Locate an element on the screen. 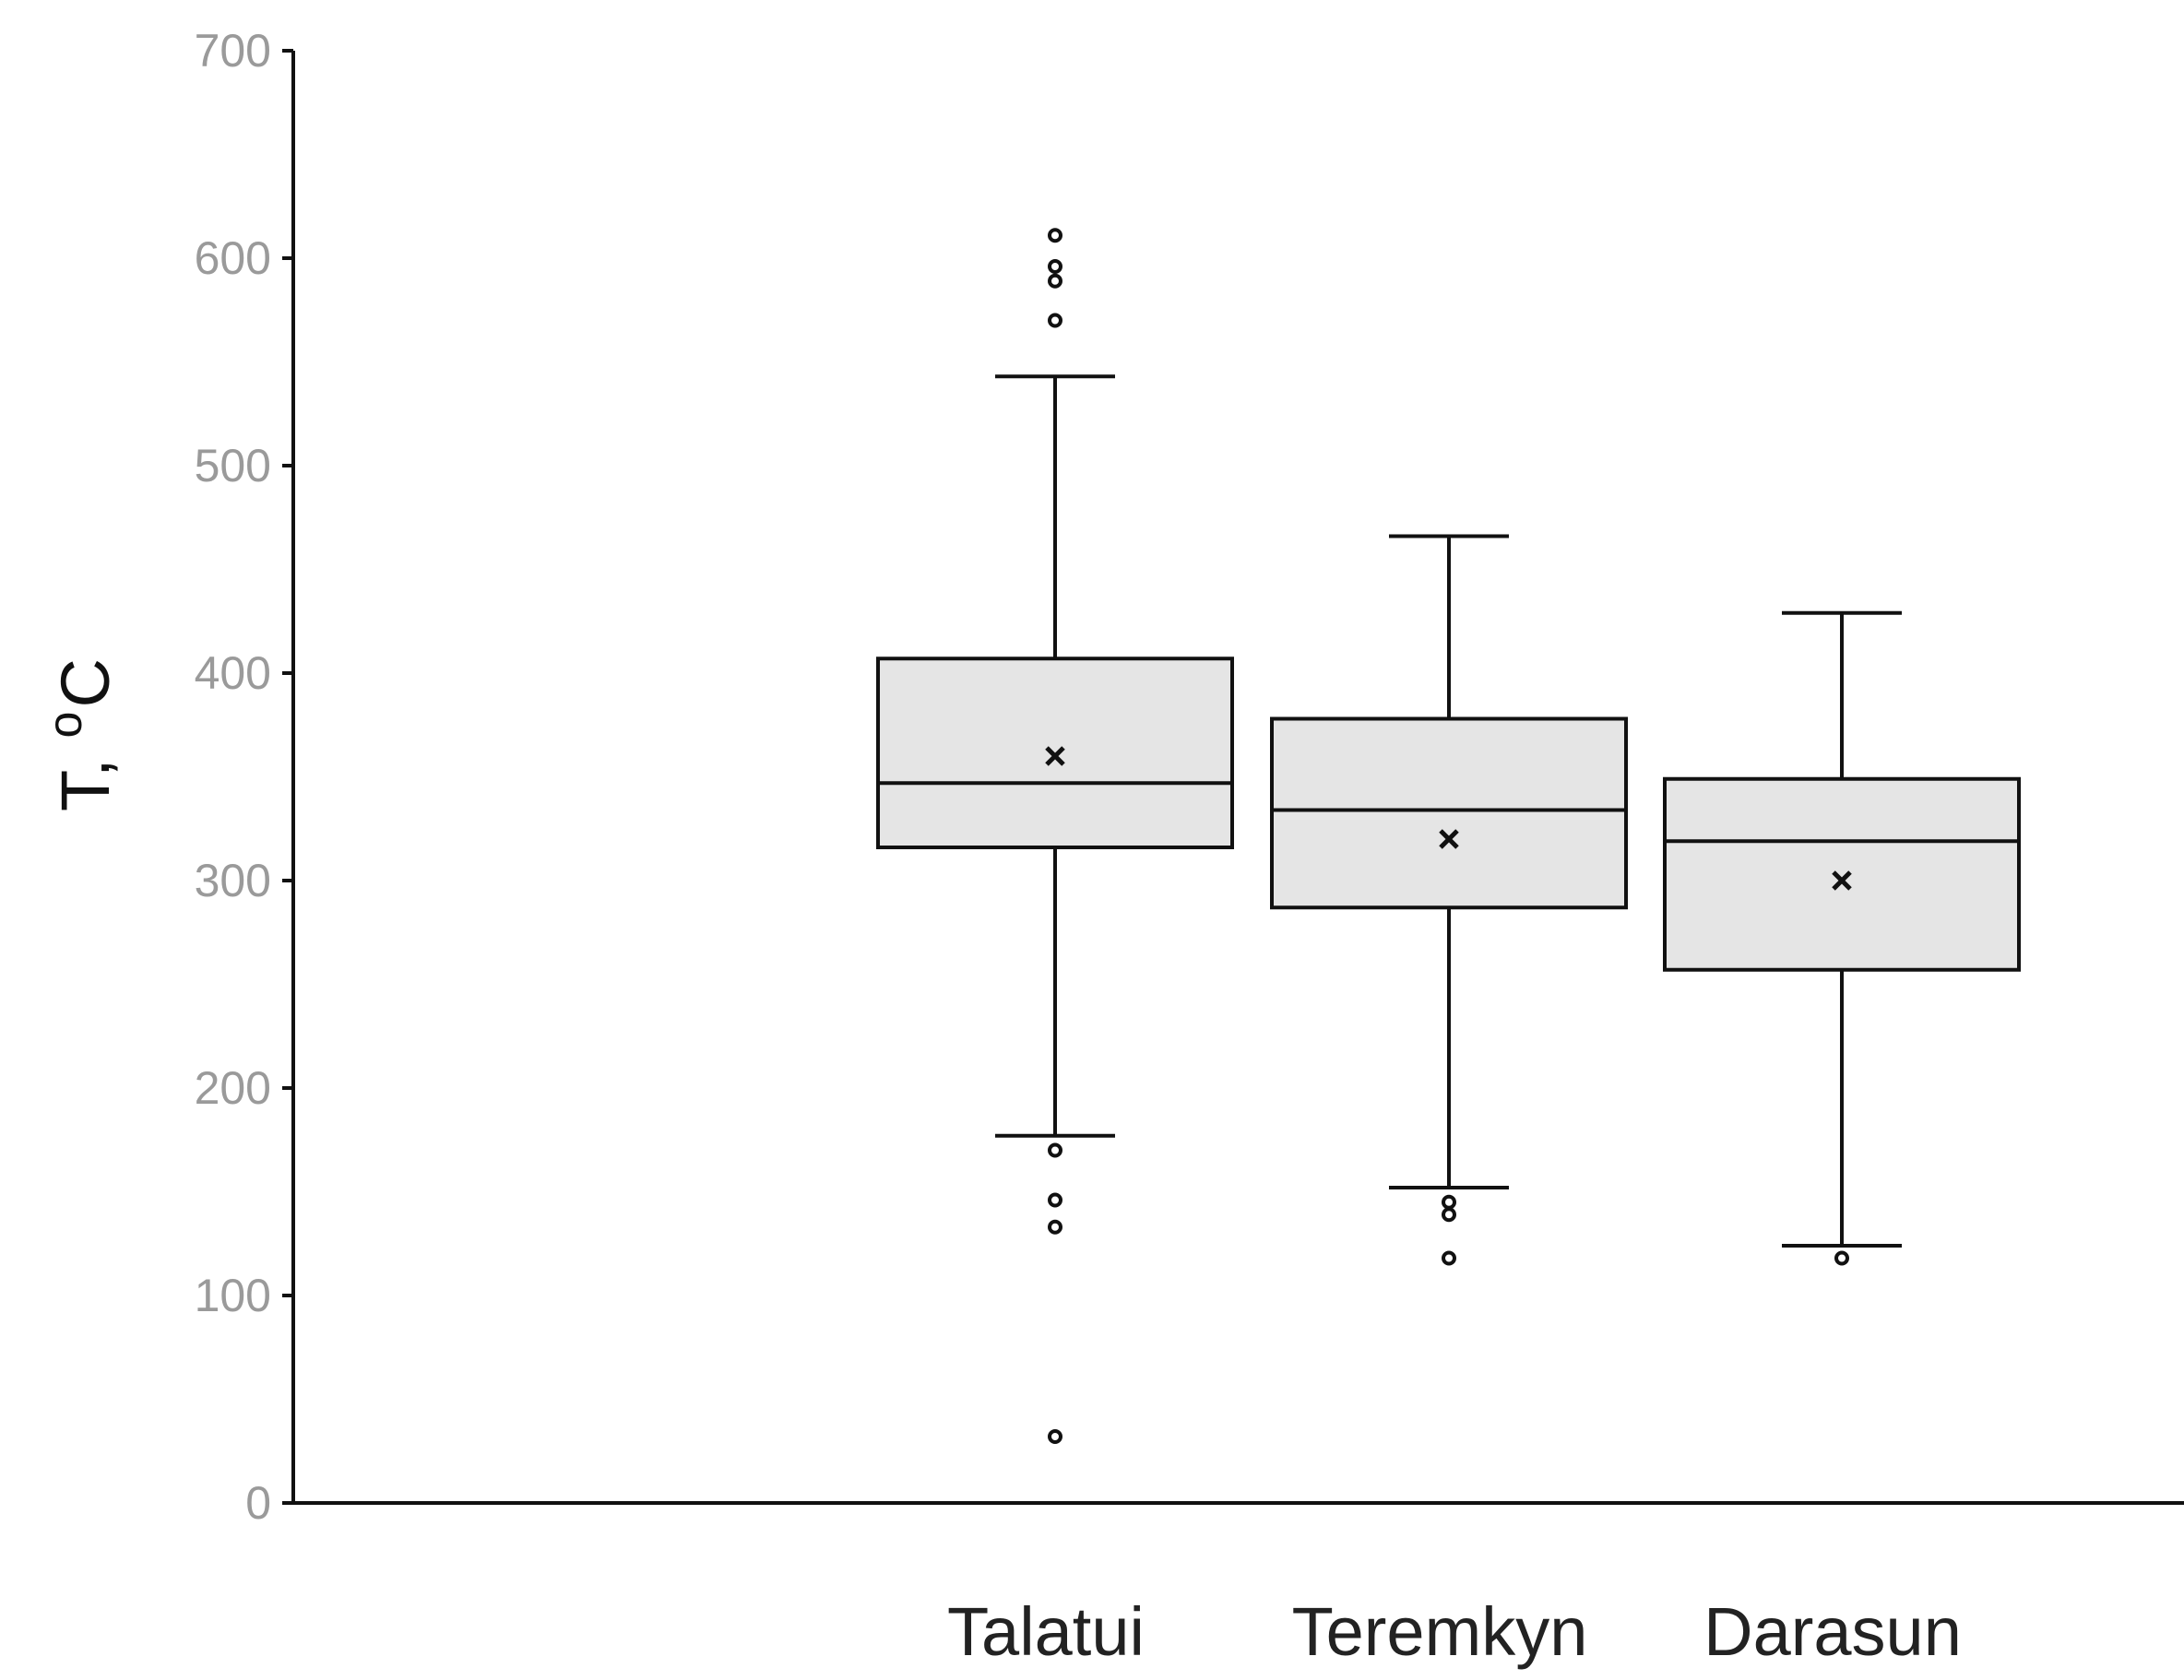 The image size is (2184, 1680). y-axis-label: T, o C is located at coordinates (81, 734).